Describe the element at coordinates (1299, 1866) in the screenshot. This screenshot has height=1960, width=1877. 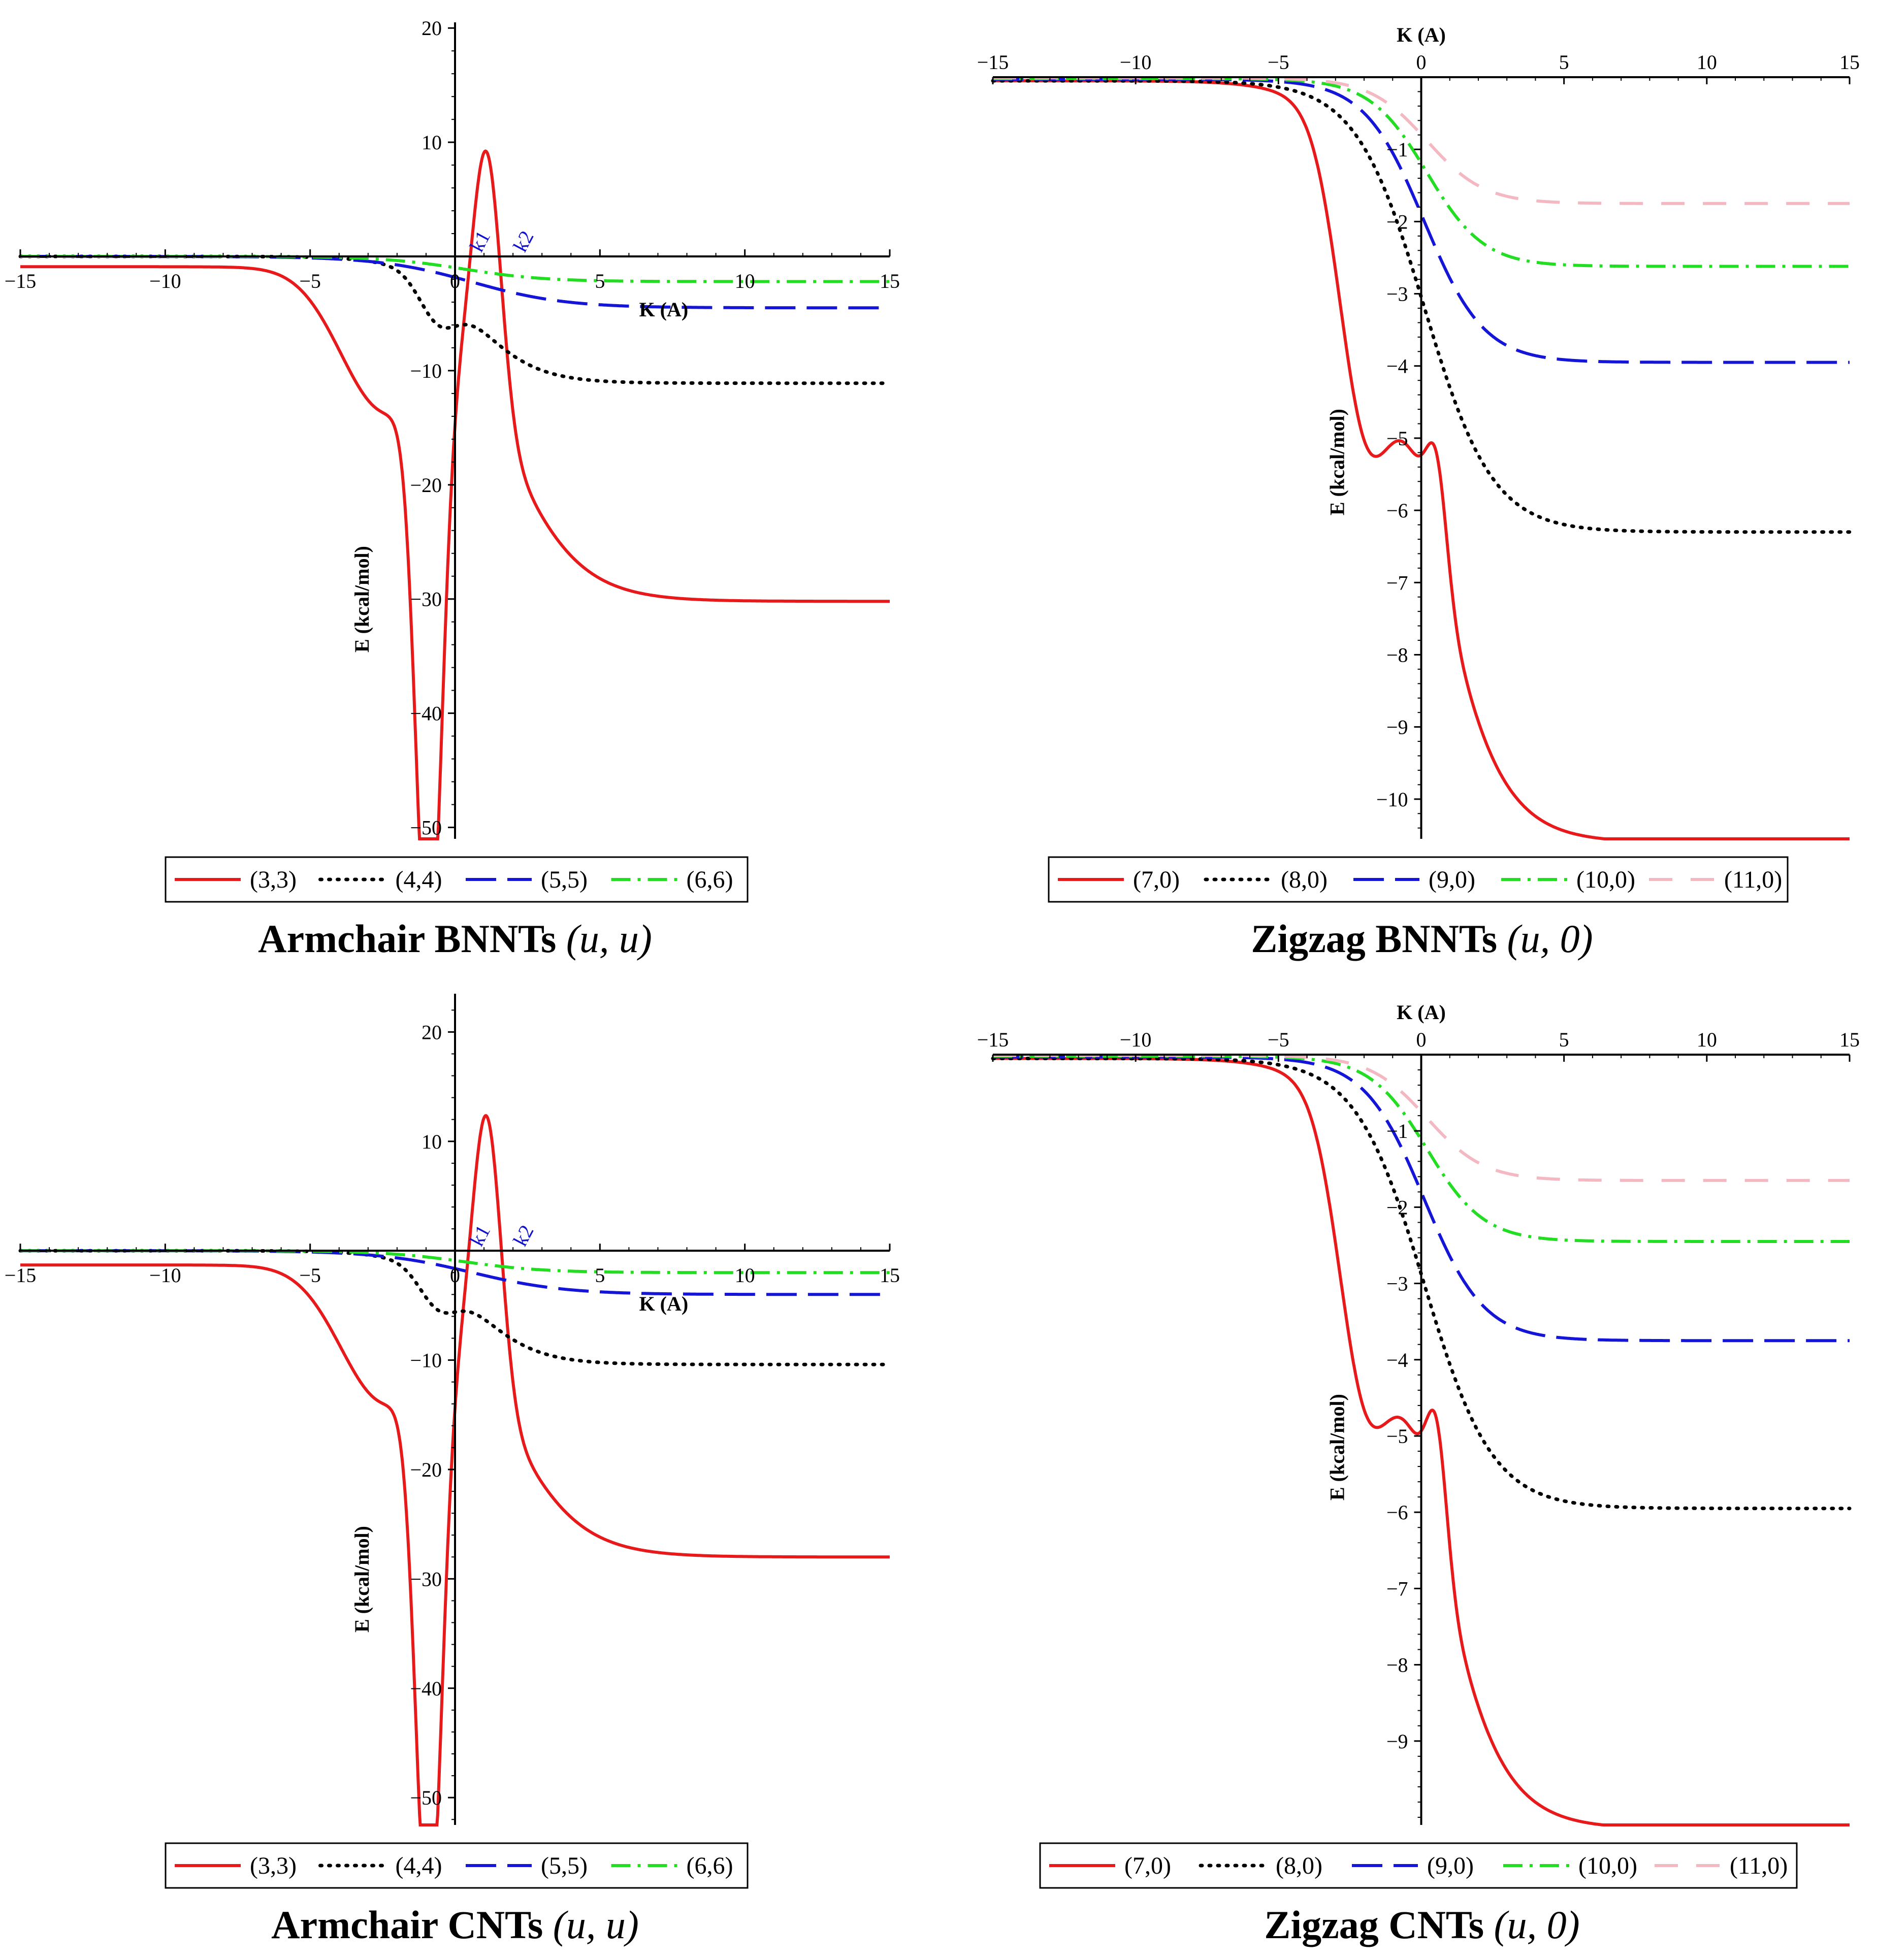
I see `legend-entry: (8,0)` at that location.